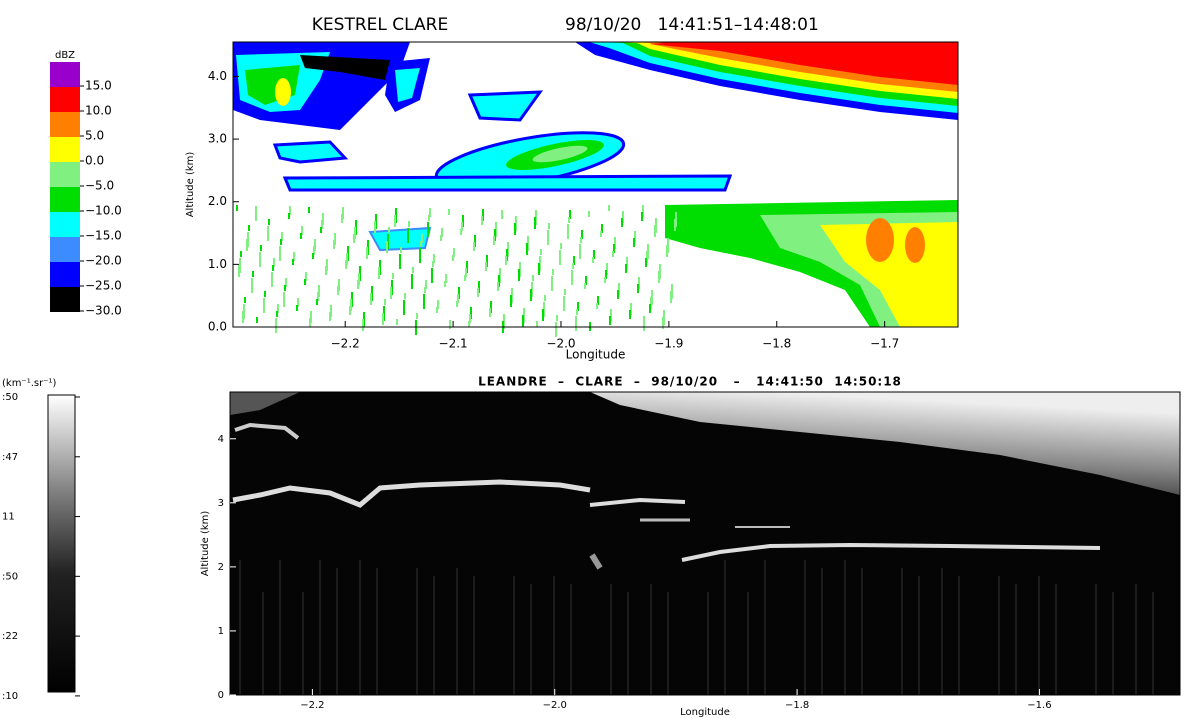 The image size is (1184, 718). Describe the element at coordinates (98, 86) in the screenshot. I see `colorbar-tick-label: 15.0` at that location.